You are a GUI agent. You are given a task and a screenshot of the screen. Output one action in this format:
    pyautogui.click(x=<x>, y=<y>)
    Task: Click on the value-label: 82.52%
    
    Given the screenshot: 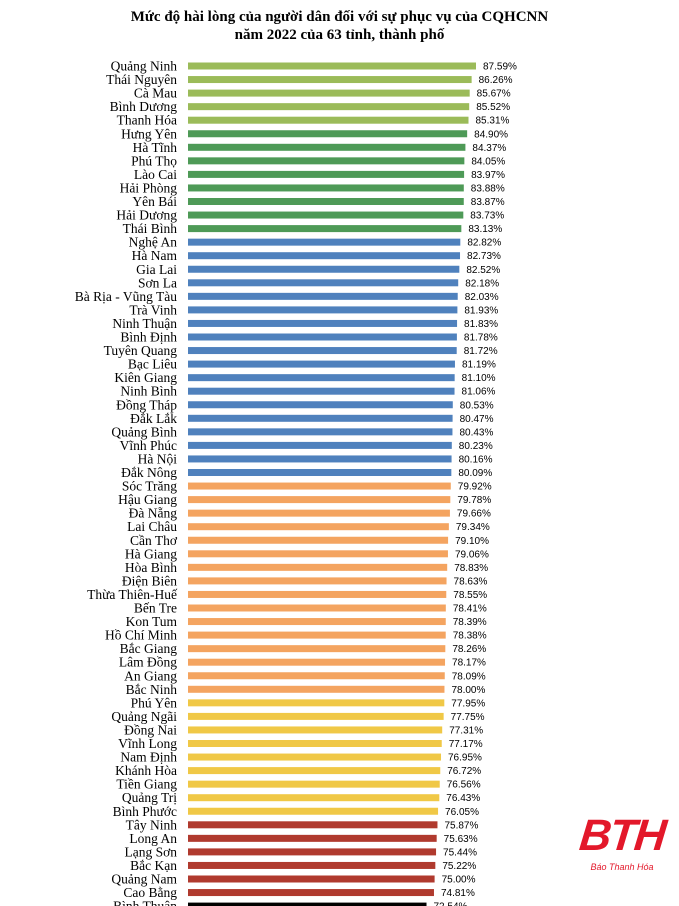 What is the action you would take?
    pyautogui.click(x=483, y=270)
    